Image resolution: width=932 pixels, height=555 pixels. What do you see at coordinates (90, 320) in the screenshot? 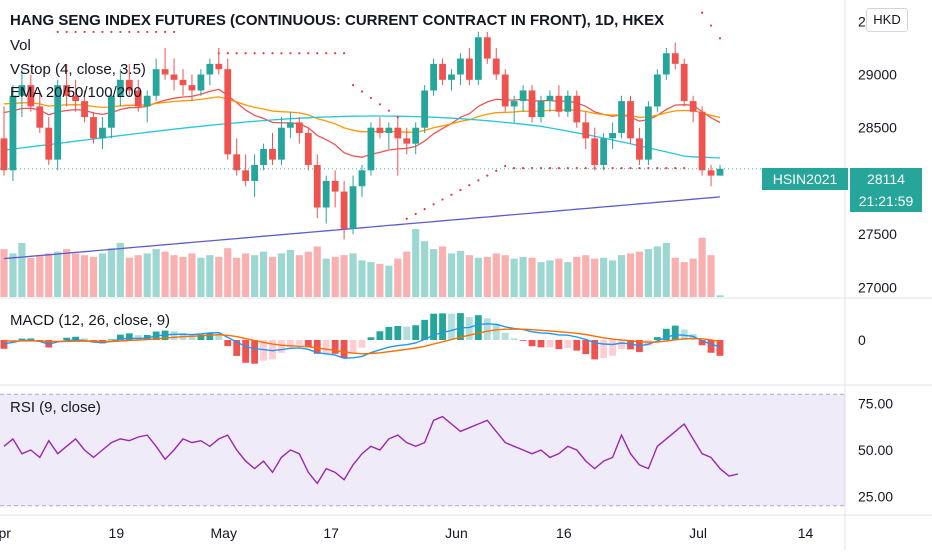
I see `macd-label: MACD (12, 26, close, 9)` at bounding box center [90, 320].